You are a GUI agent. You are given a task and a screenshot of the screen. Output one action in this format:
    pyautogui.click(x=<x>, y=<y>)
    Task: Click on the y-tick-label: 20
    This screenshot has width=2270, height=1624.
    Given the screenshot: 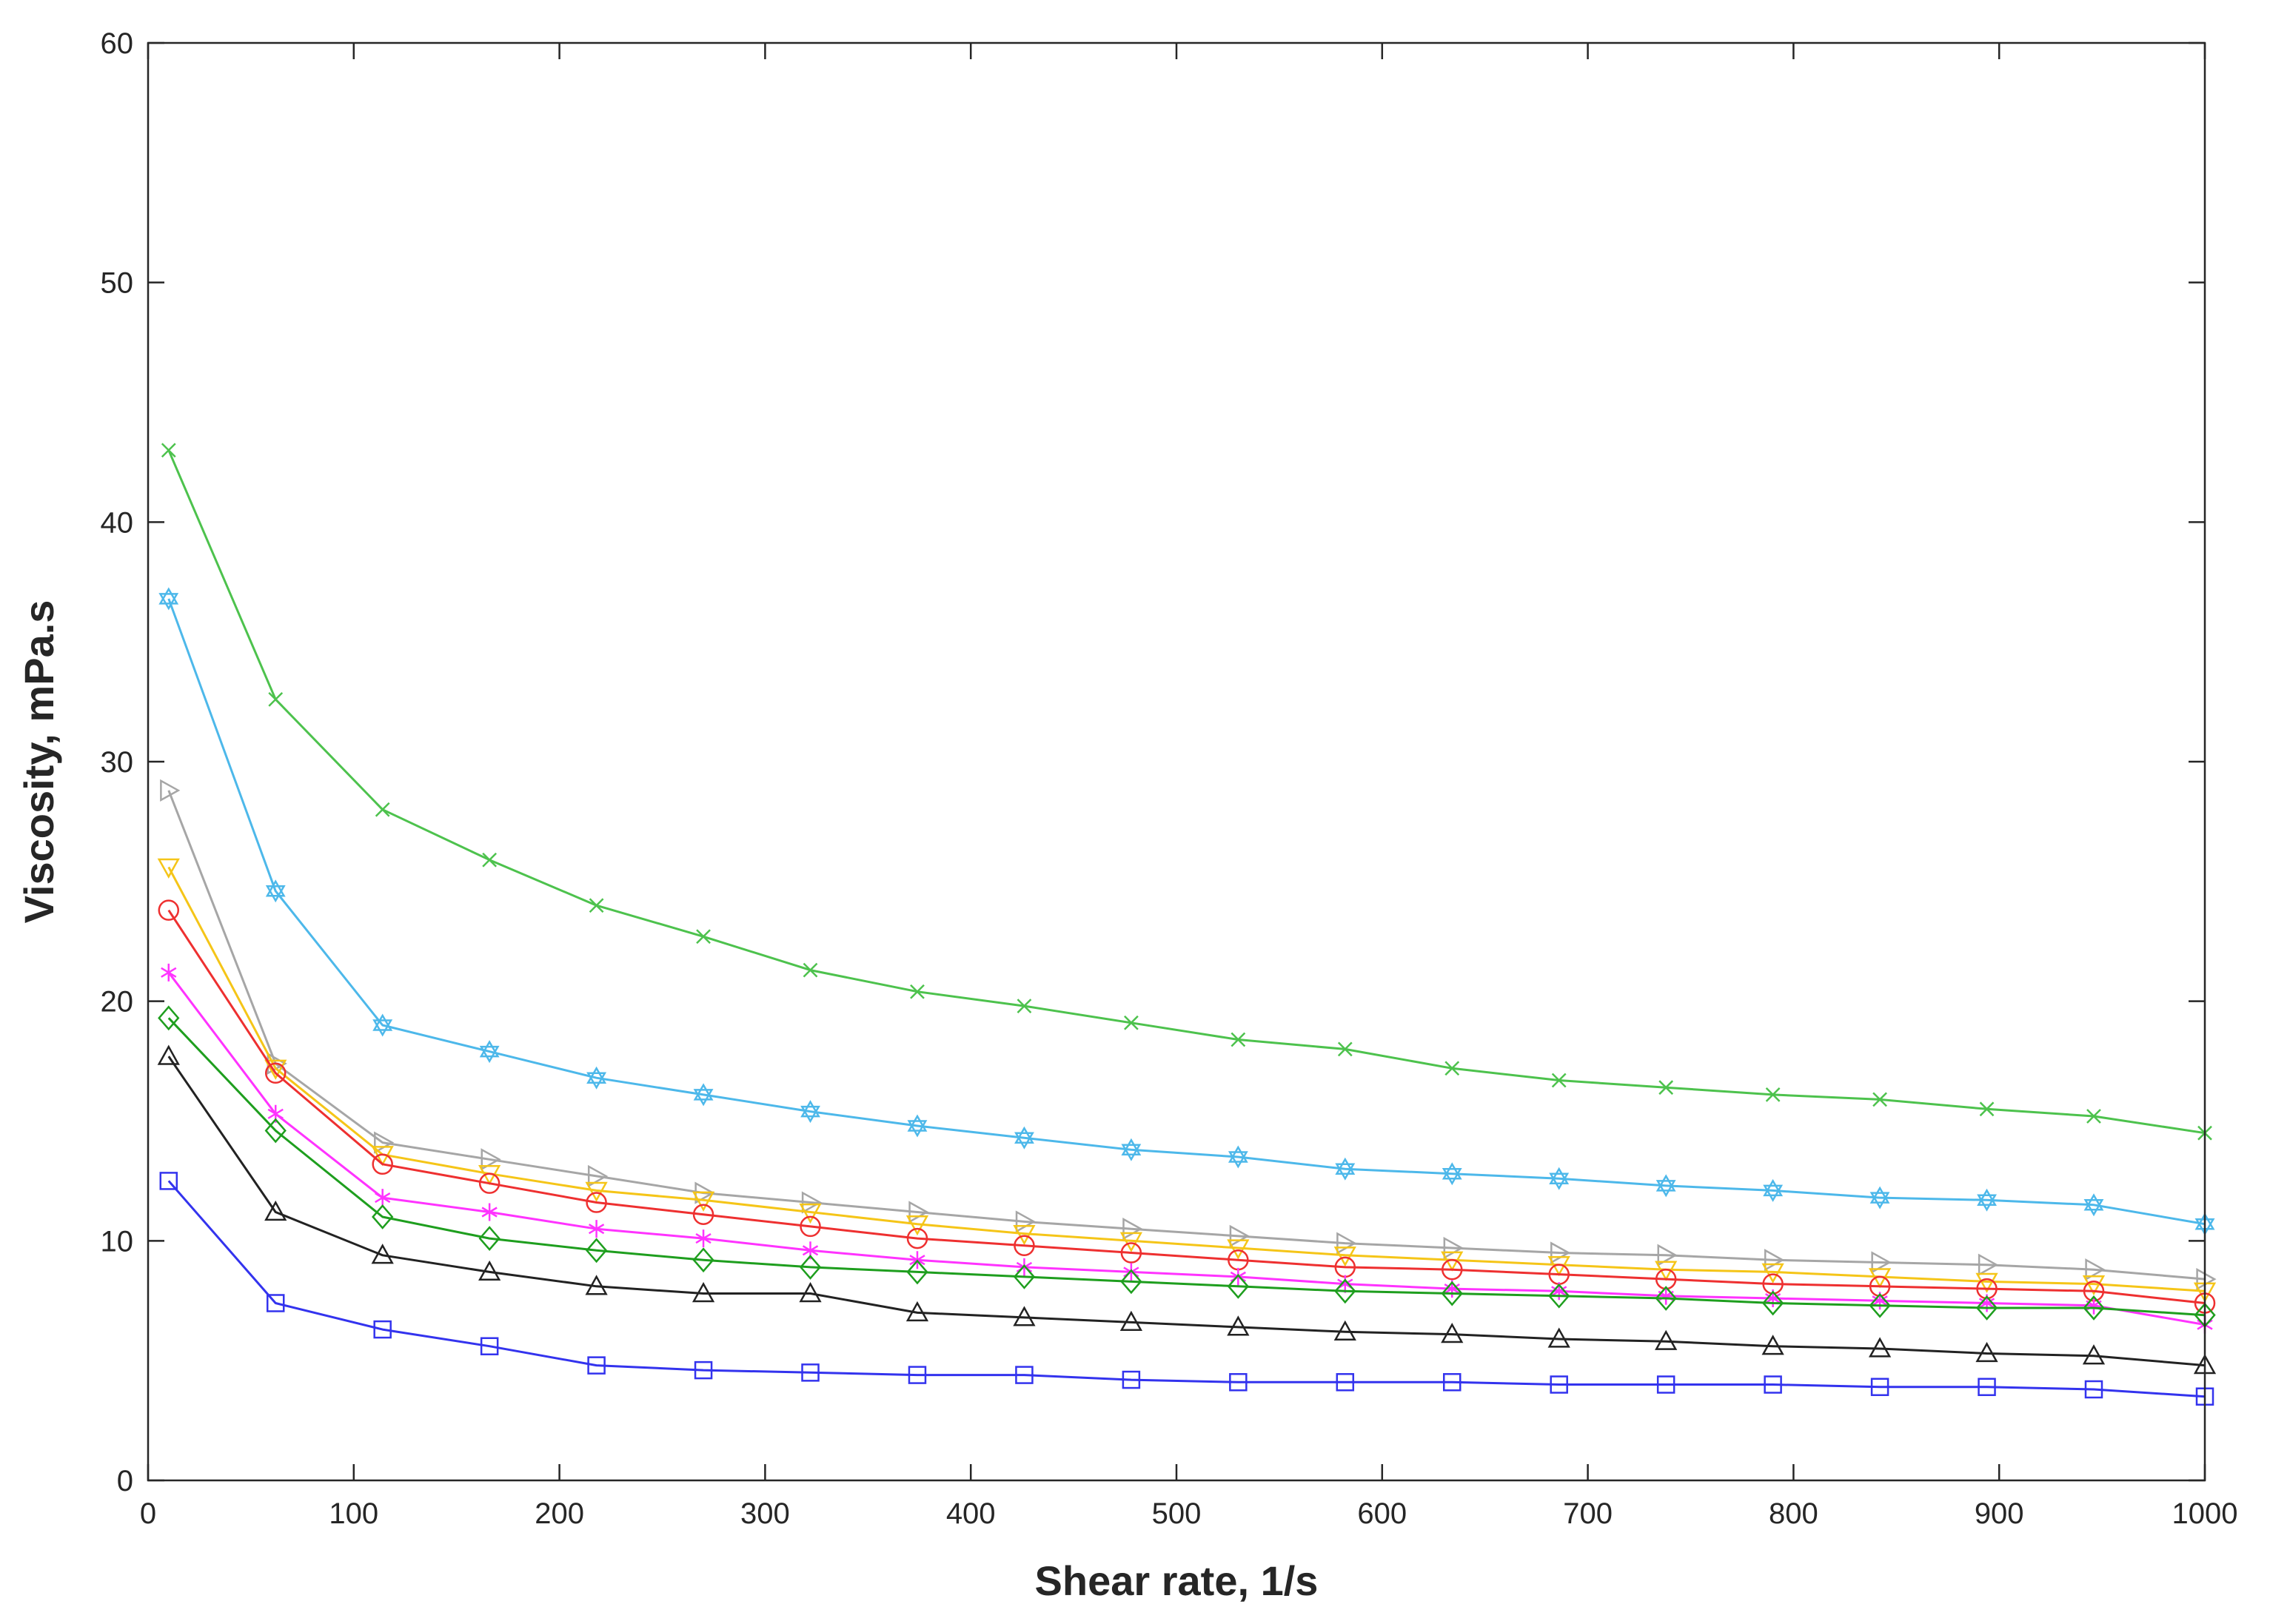 What is the action you would take?
    pyautogui.click(x=118, y=1002)
    